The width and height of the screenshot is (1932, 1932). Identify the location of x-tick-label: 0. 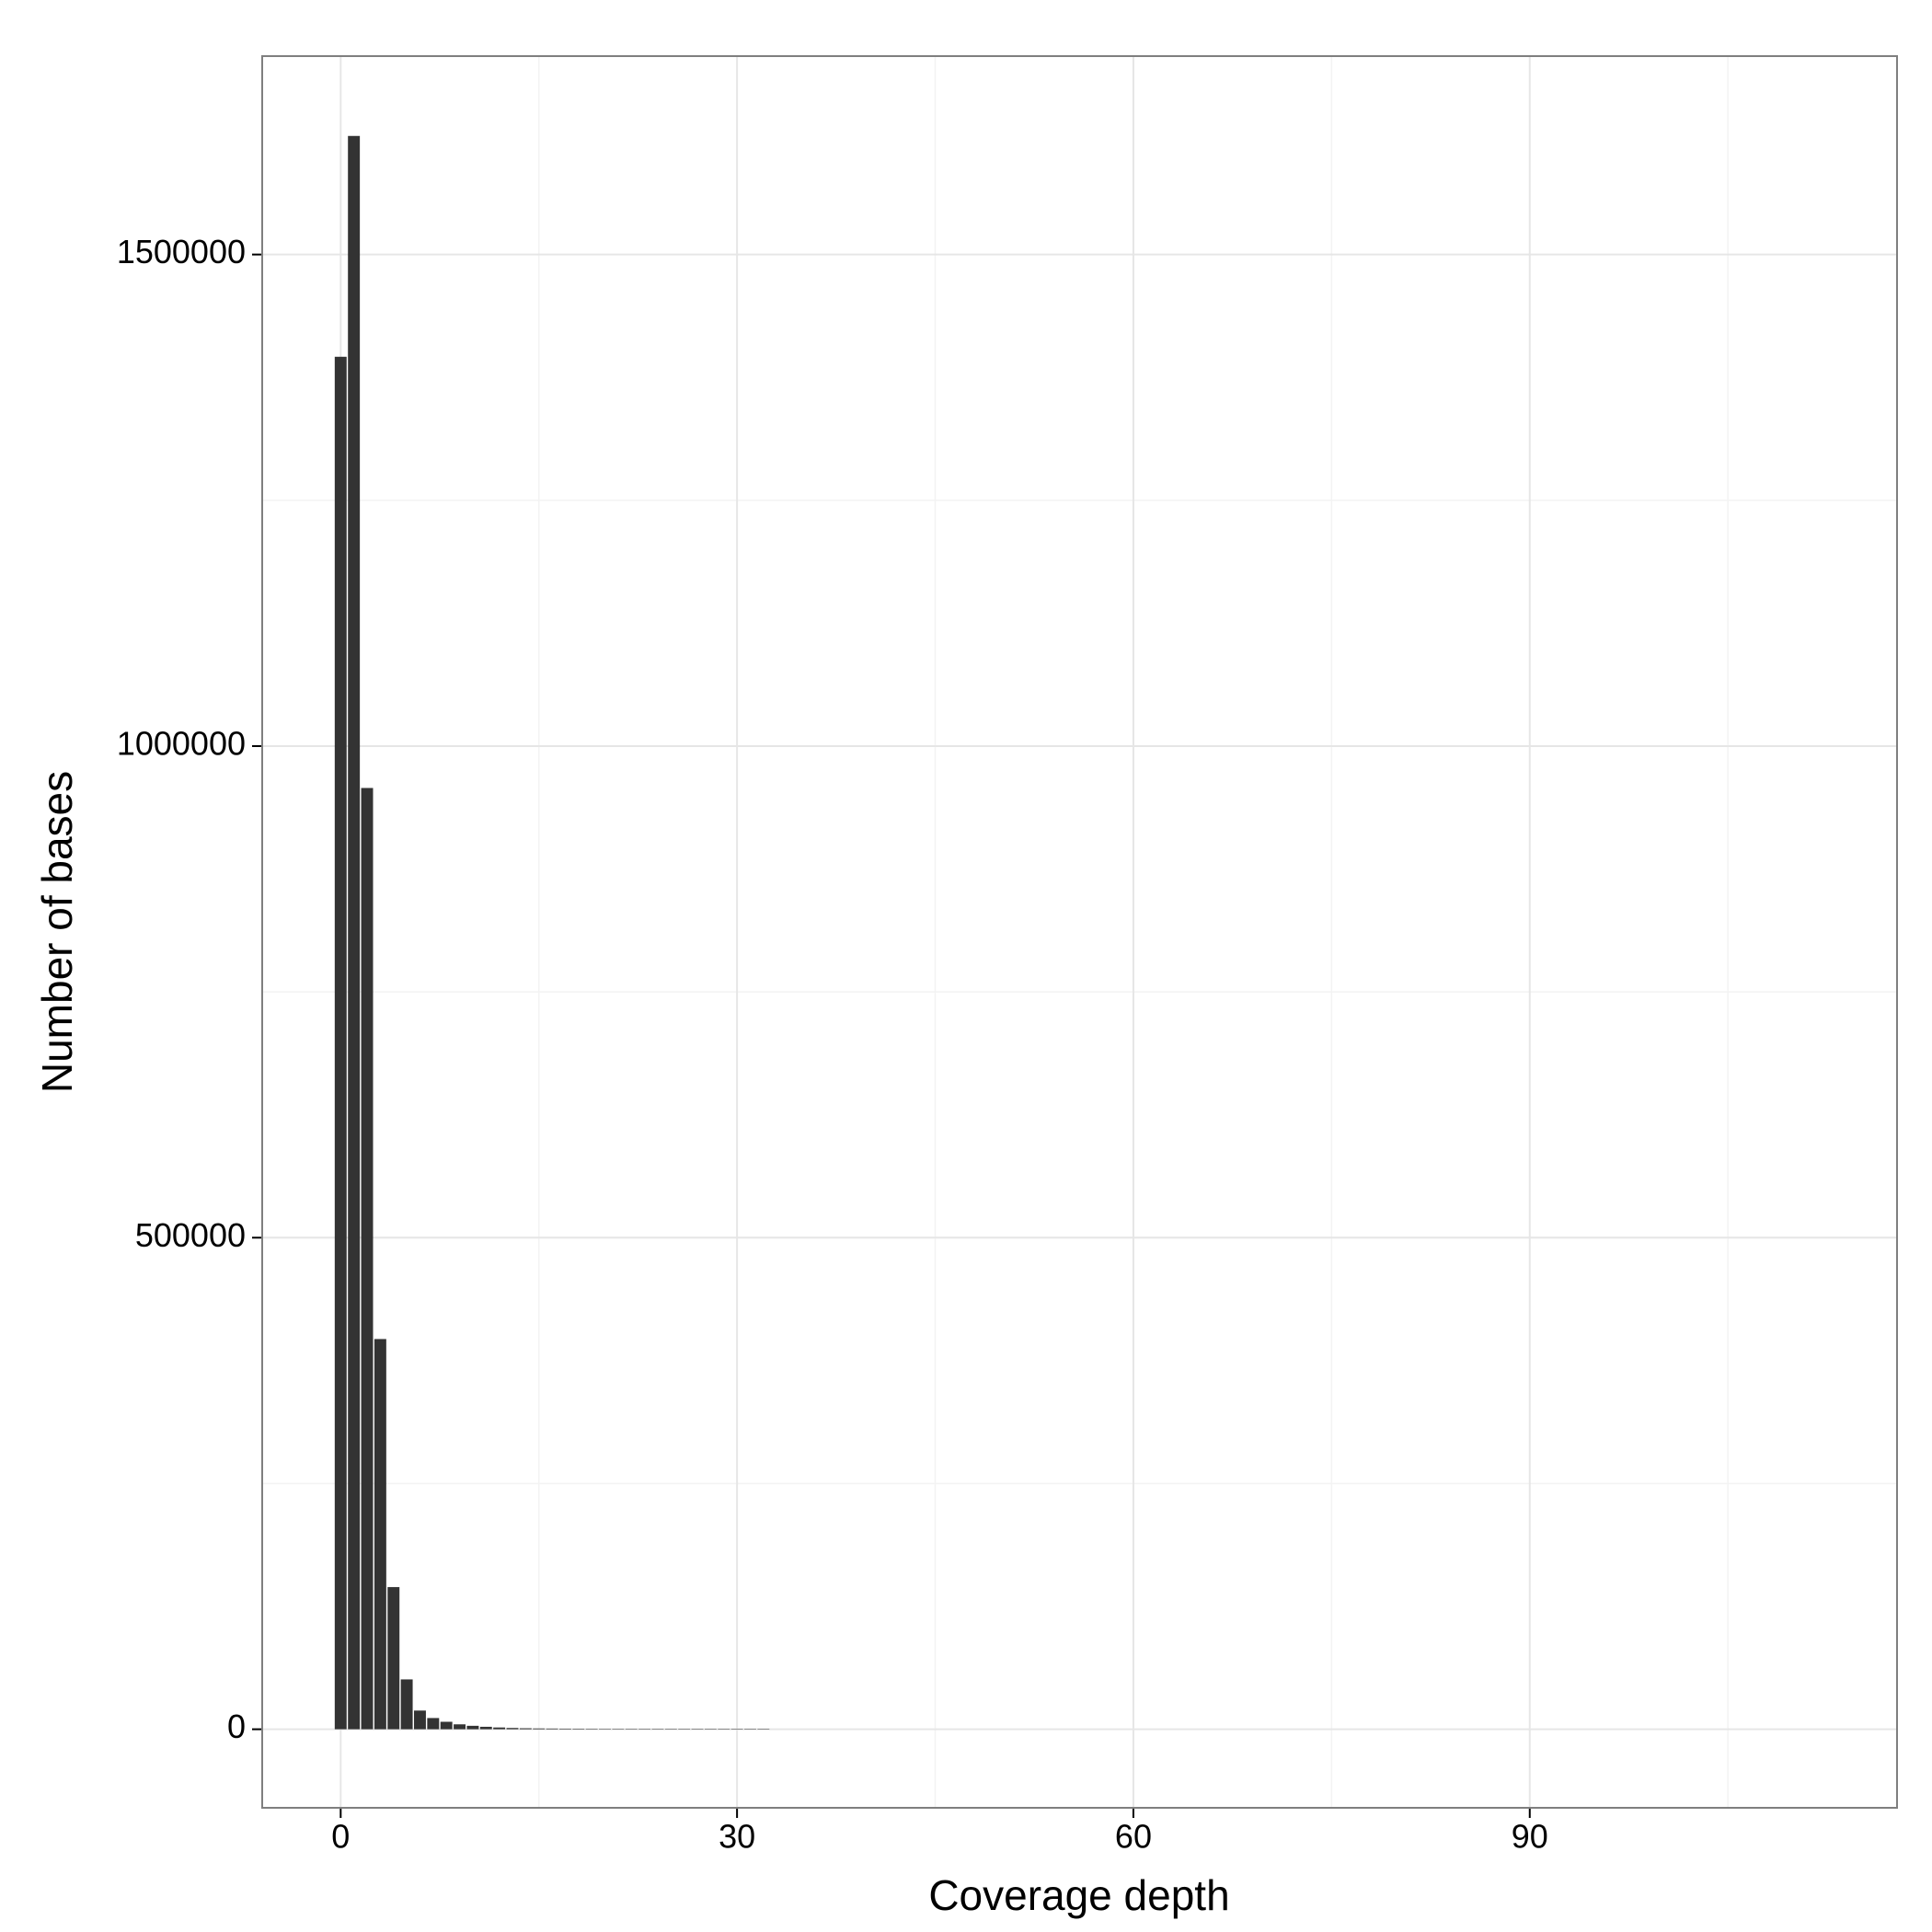
(340, 1837).